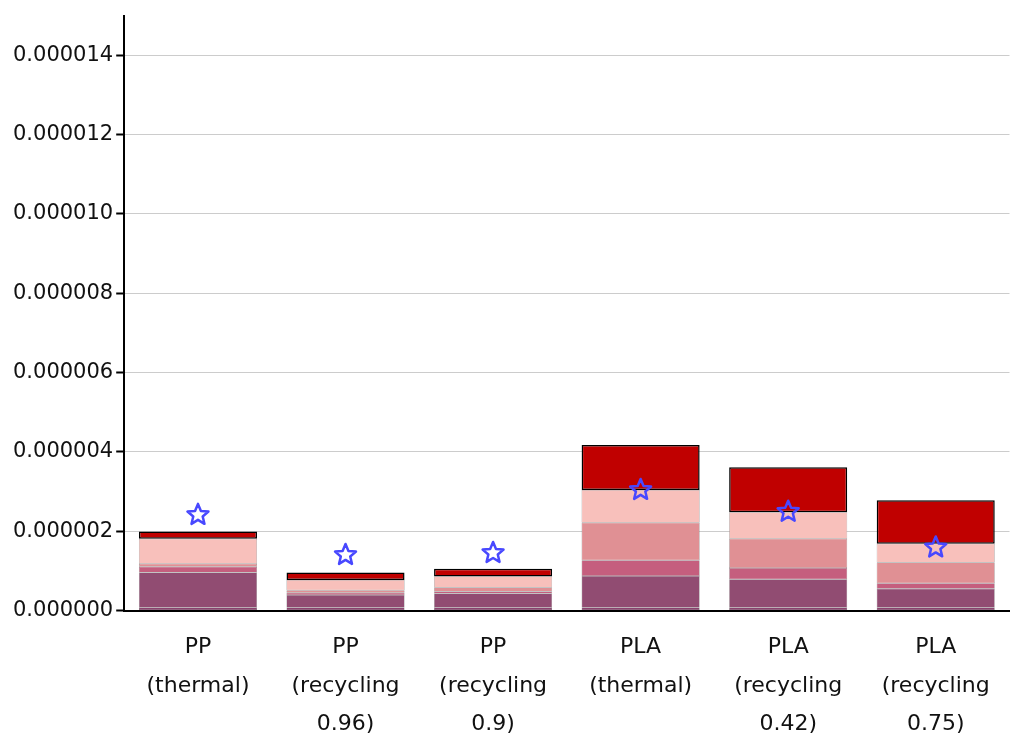 The height and width of the screenshot is (756, 1023). What do you see at coordinates (63, 529) in the screenshot?
I see `y-tick-label: 0.000002` at bounding box center [63, 529].